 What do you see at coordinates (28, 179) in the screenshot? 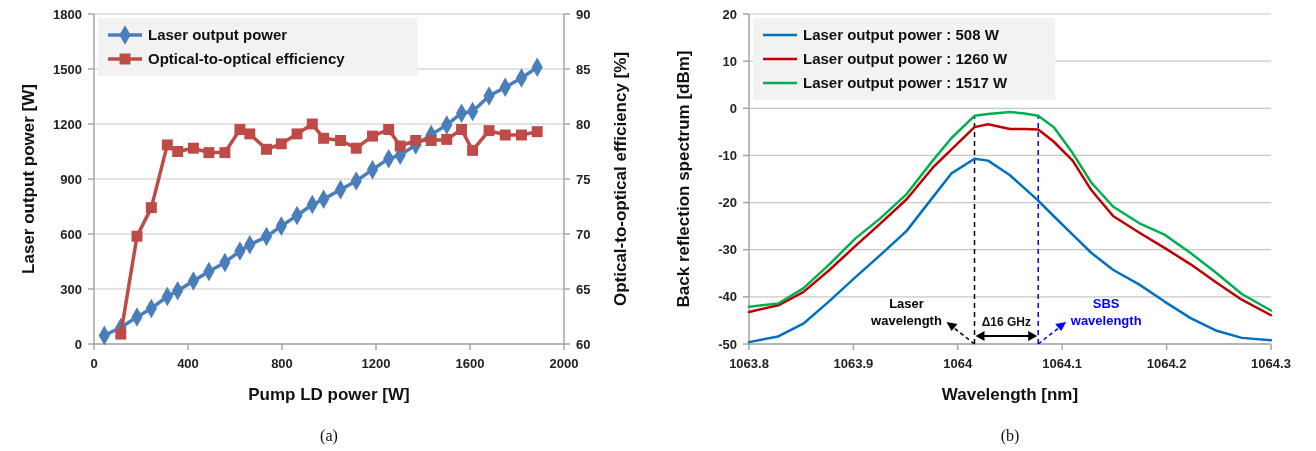
I see `y-axis-title: Laser output power [W]` at bounding box center [28, 179].